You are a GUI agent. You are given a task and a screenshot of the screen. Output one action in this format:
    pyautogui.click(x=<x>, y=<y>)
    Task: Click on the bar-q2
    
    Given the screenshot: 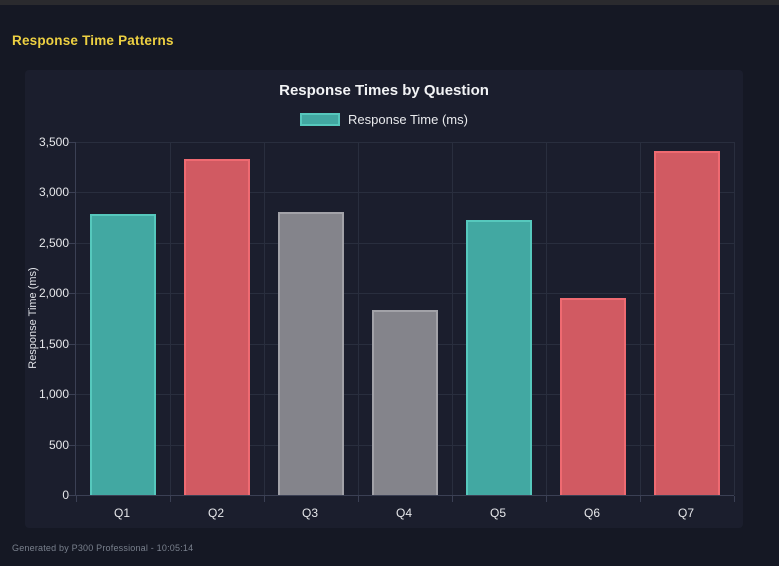 What is the action you would take?
    pyautogui.click(x=217, y=327)
    